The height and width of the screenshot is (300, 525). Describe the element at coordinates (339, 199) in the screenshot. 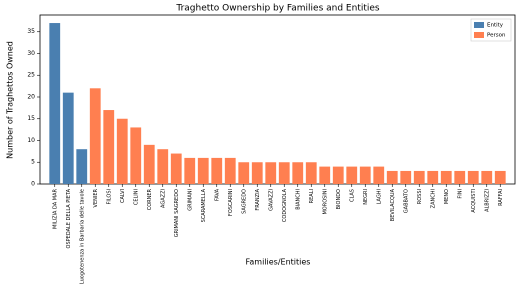

I see `x-tick-label: BIONDO` at that location.